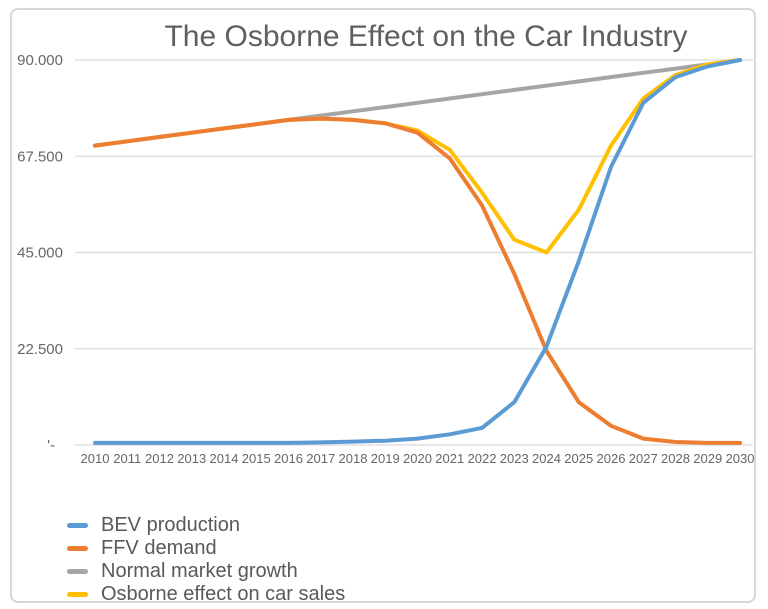 The height and width of the screenshot is (609, 768). I want to click on legend-item-ffv-demand: FFV demand, so click(206, 548).